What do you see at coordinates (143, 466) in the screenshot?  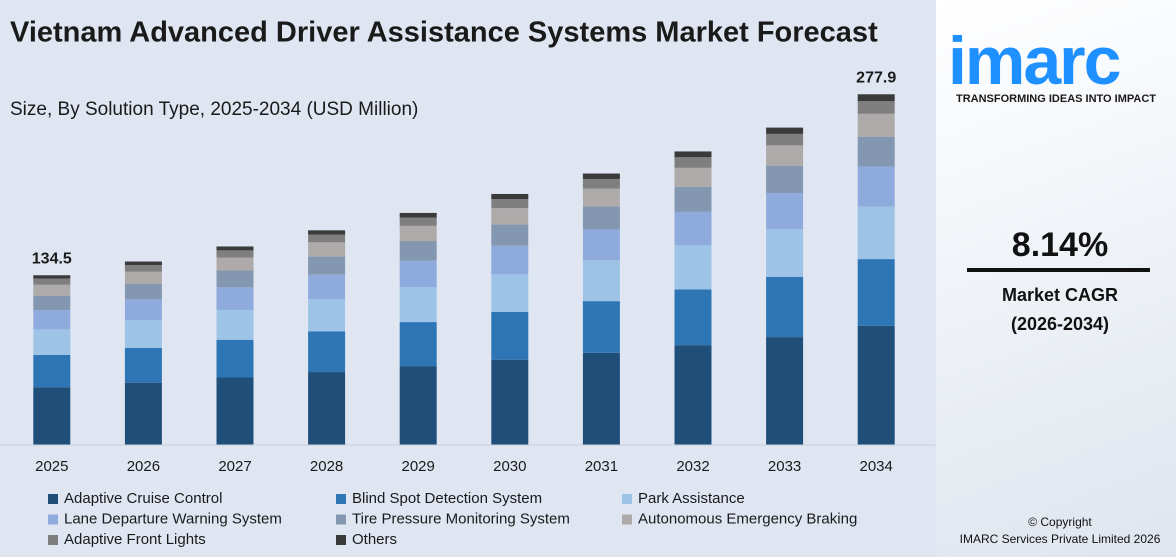 I see `x-tick-label: 2026` at bounding box center [143, 466].